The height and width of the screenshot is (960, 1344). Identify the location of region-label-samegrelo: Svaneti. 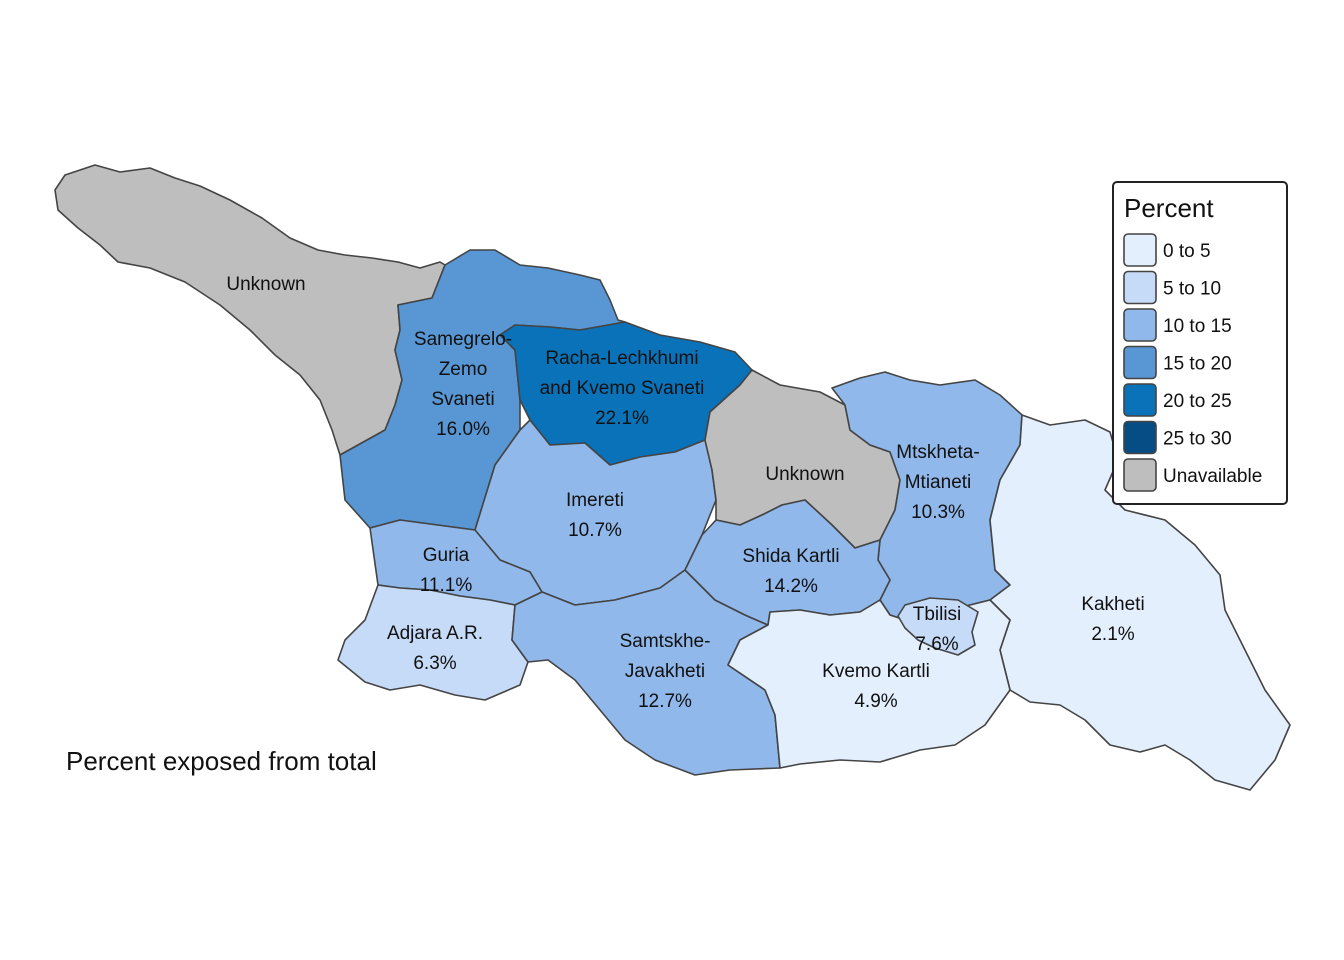
(462, 399).